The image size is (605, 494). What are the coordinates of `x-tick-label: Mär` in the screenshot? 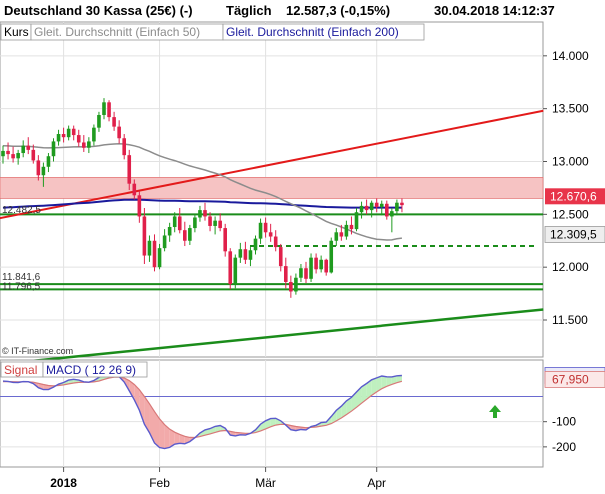 It's located at (265, 483).